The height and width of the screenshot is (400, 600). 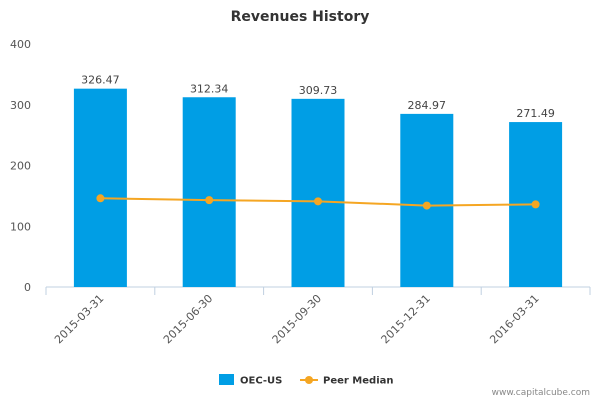 I want to click on legend-marker-peer-median, so click(x=309, y=380).